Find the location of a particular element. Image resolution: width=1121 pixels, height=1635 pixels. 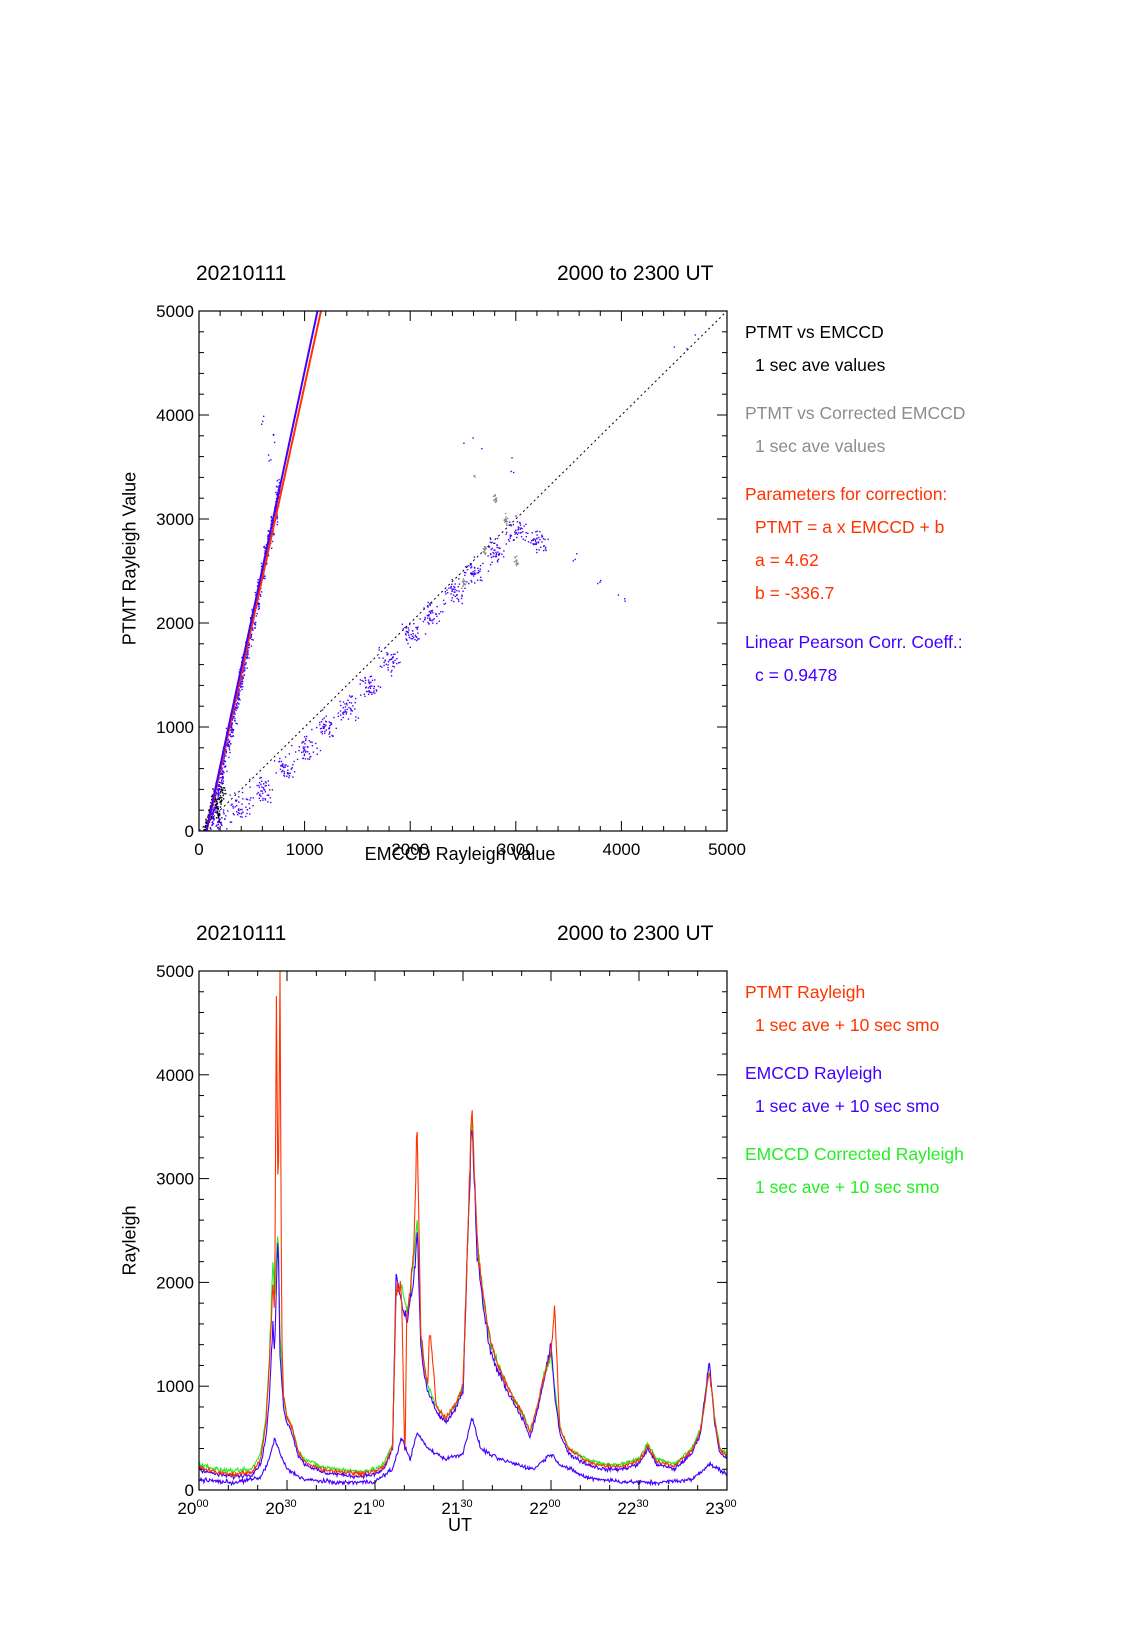

top-legend-line-3: 1 sec ave values is located at coordinates (820, 446).